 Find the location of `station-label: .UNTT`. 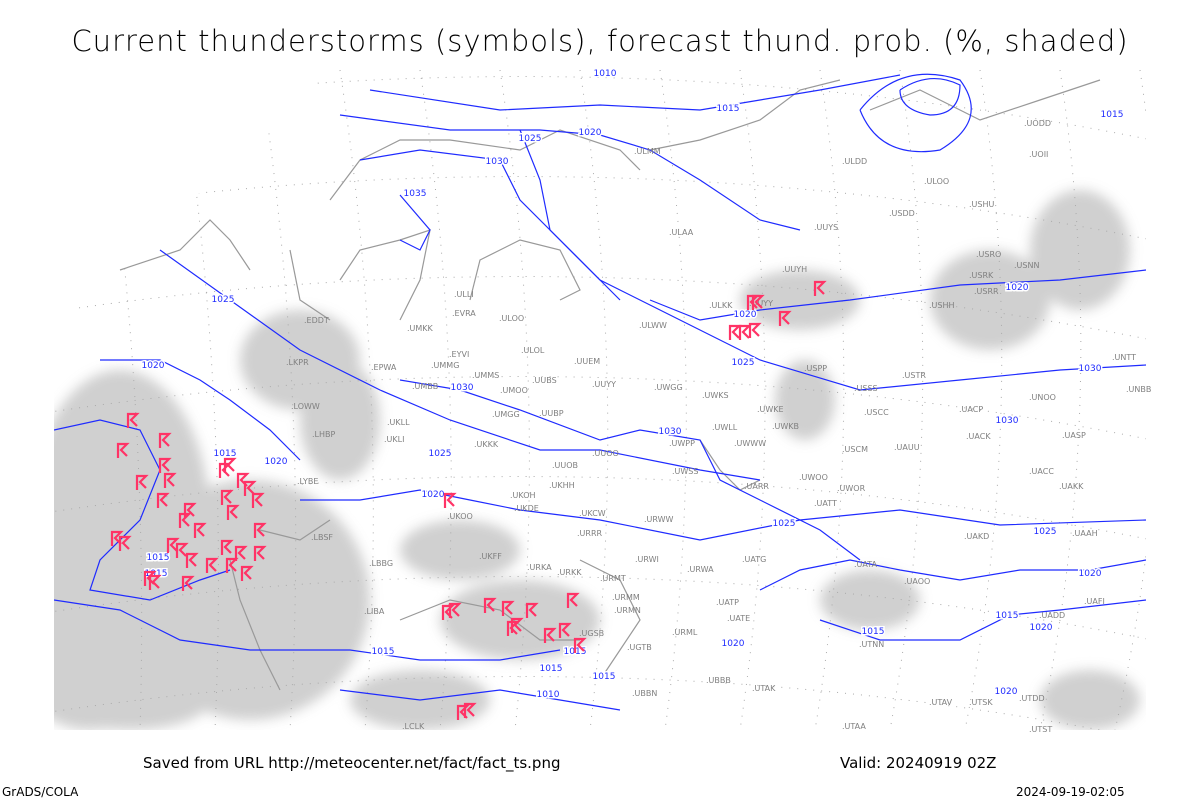

station-label: .UNTT is located at coordinates (1124, 357).